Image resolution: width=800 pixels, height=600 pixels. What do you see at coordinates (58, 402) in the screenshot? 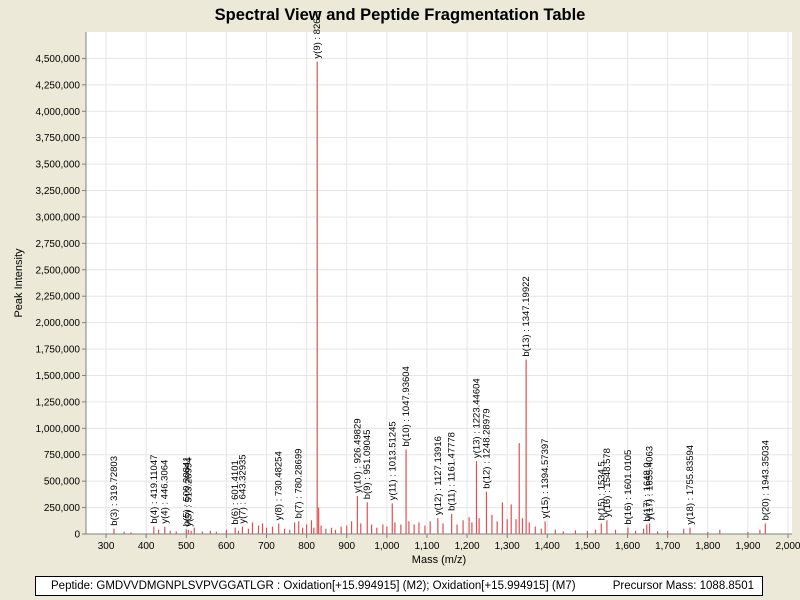
I see `y-tick-label: 1,250,000` at bounding box center [58, 402].